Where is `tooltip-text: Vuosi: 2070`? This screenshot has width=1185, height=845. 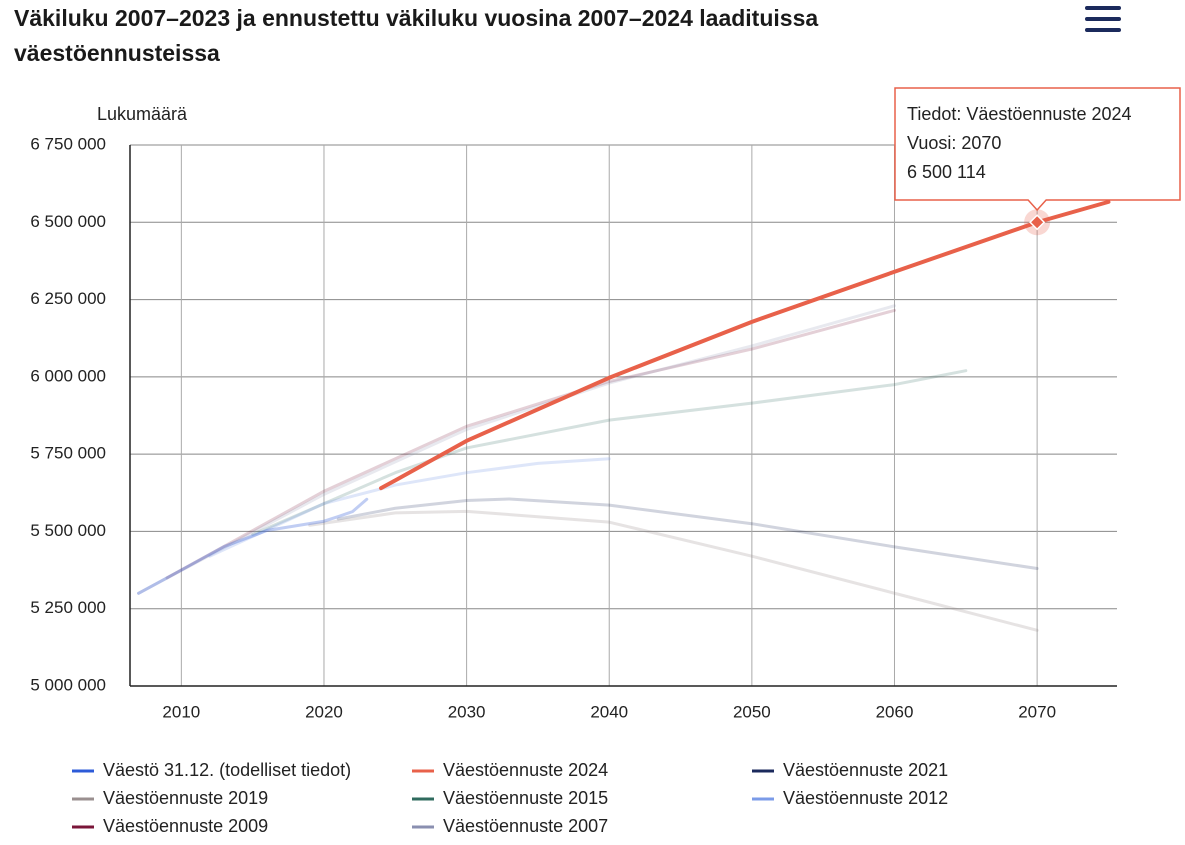 tooltip-text: Vuosi: 2070 is located at coordinates (954, 143).